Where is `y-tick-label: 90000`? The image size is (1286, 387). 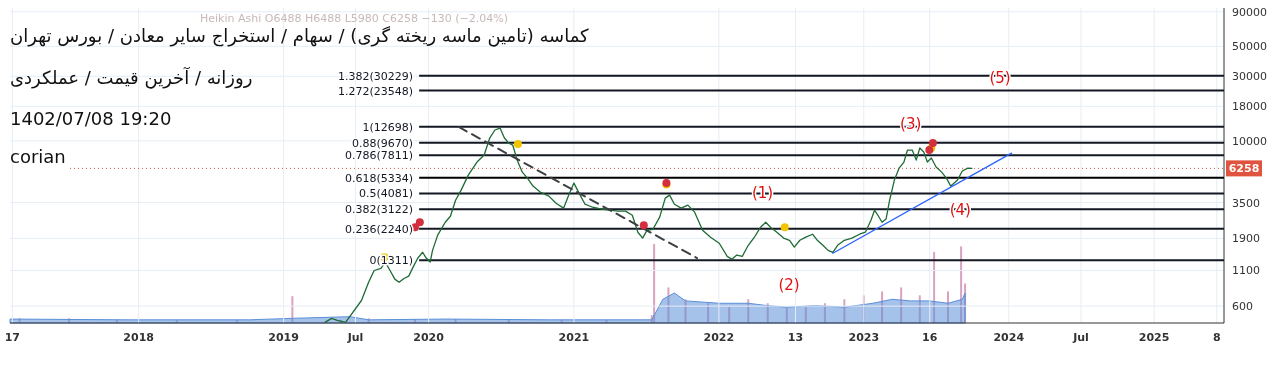
y-tick-label: 90000 is located at coordinates (1249, 12).